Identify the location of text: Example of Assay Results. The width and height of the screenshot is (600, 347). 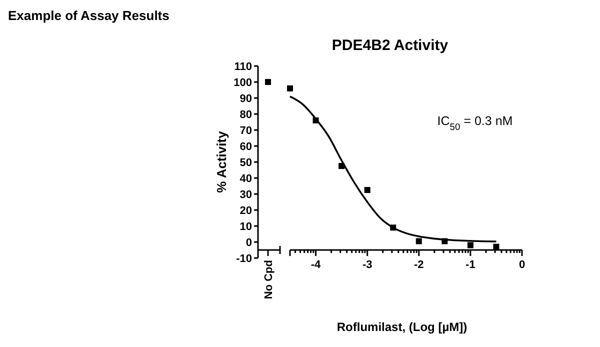
(89, 15).